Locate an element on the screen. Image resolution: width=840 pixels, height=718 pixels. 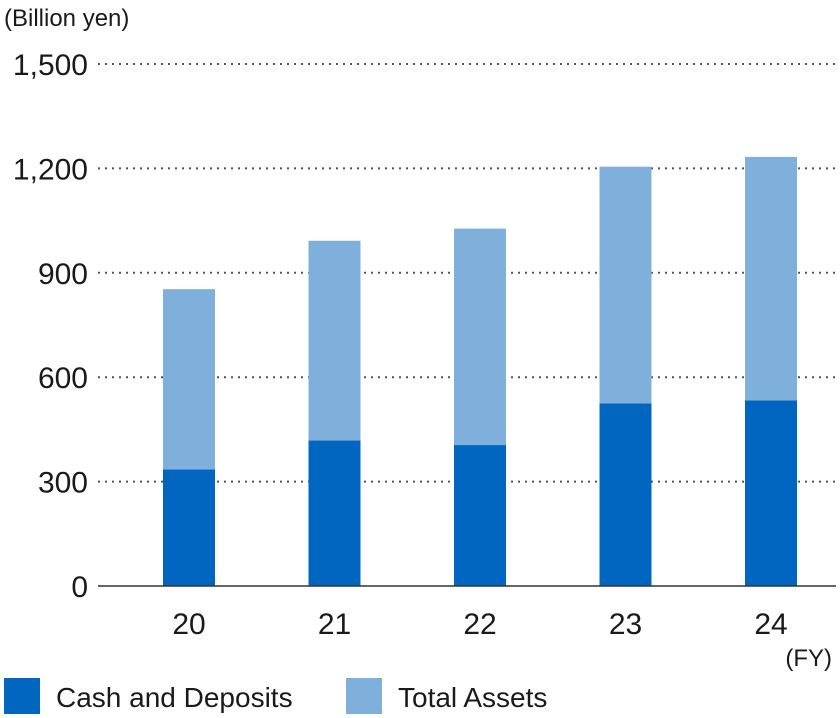
legend: Cash and Deposits Total Assets is located at coordinates (275, 696).